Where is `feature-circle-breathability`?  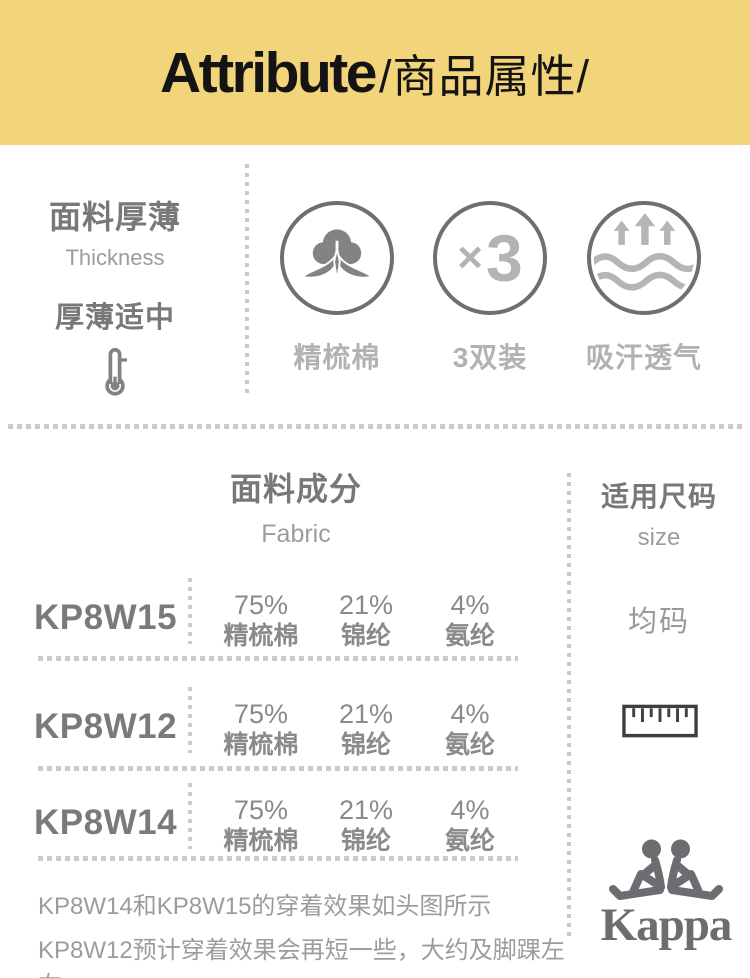
feature-circle-breathability is located at coordinates (644, 258).